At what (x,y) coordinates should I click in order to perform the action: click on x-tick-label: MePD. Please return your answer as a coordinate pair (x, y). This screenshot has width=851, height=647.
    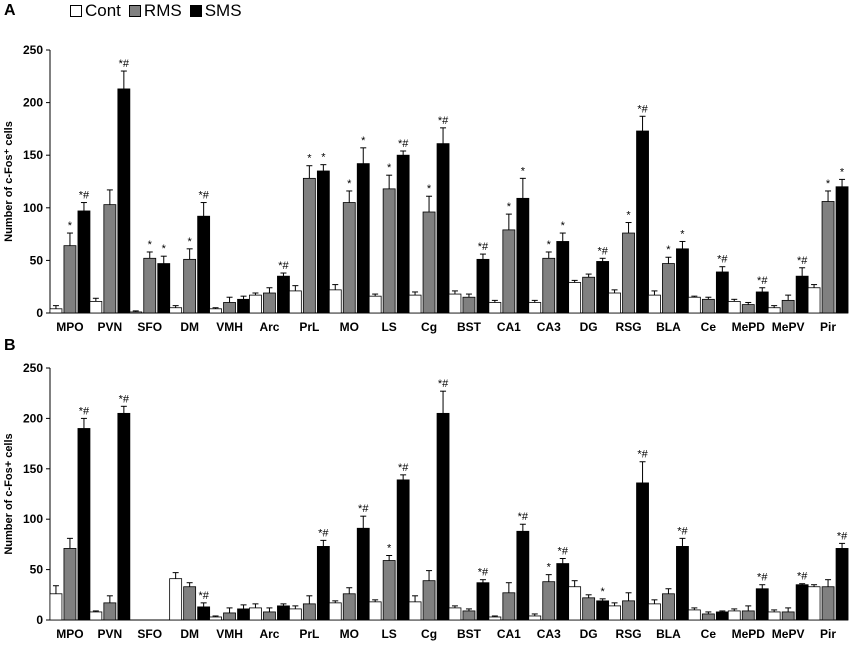
    Looking at the image, I should click on (749, 634).